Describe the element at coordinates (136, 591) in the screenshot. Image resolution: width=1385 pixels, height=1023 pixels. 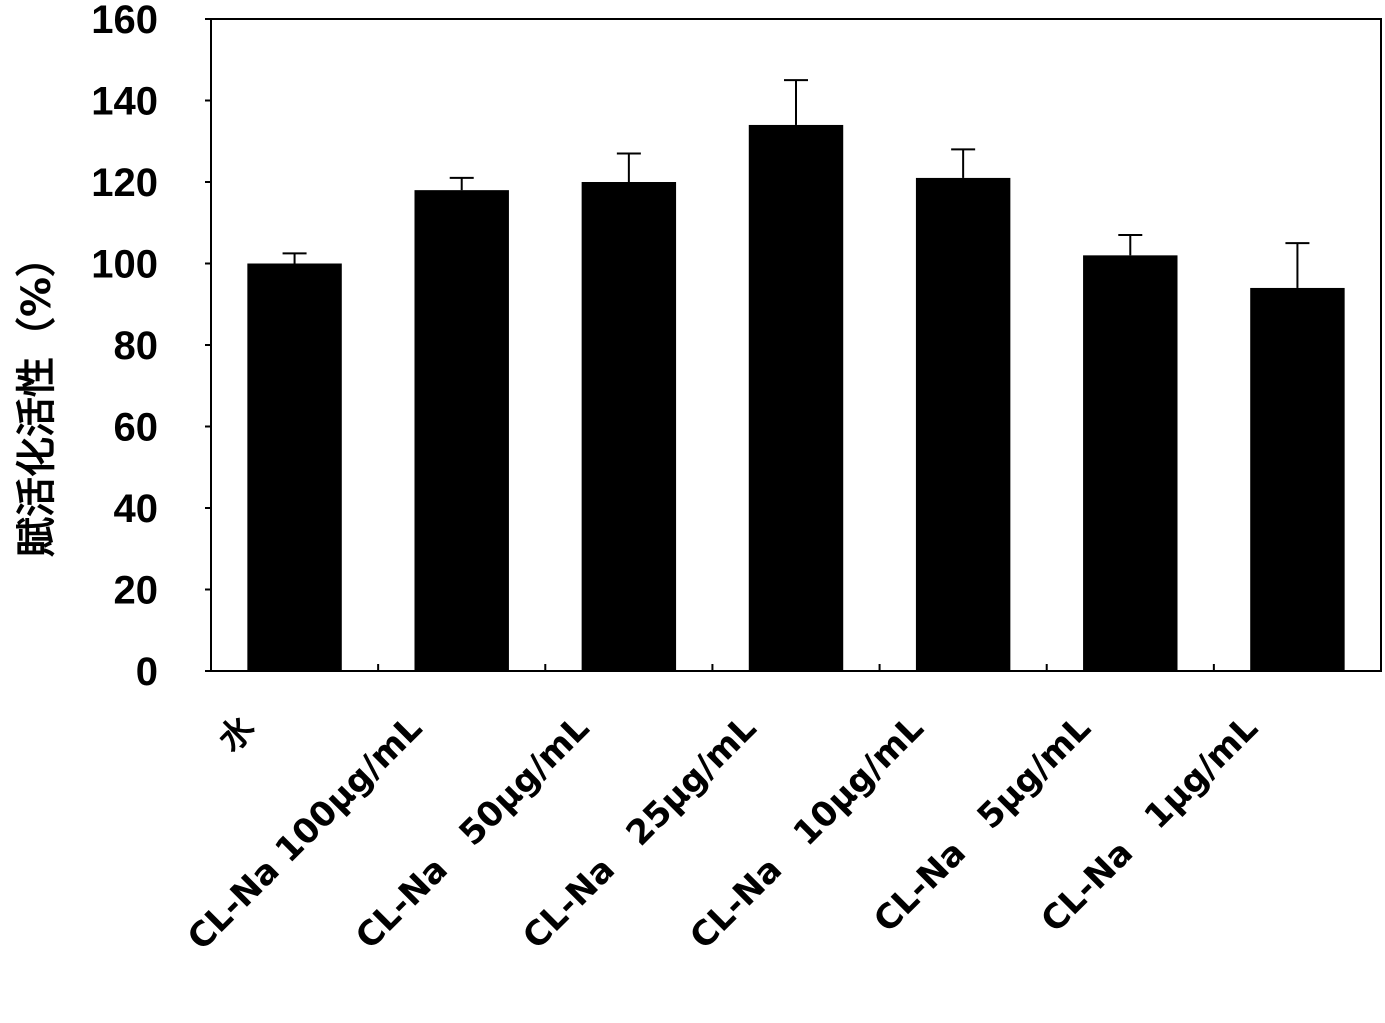
I see `y-tick-label: 20` at that location.